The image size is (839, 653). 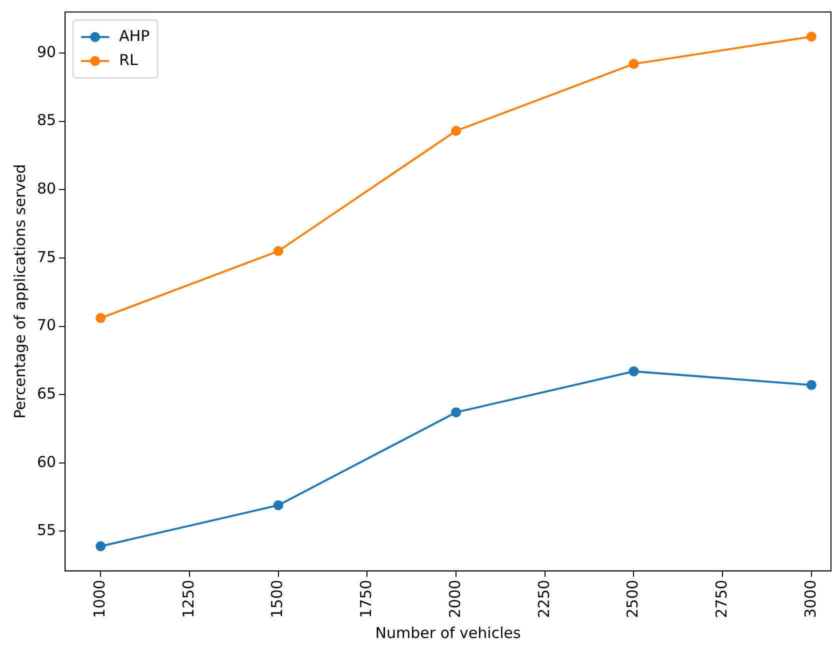 I want to click on x-tick-label: 2250, so click(x=543, y=599).